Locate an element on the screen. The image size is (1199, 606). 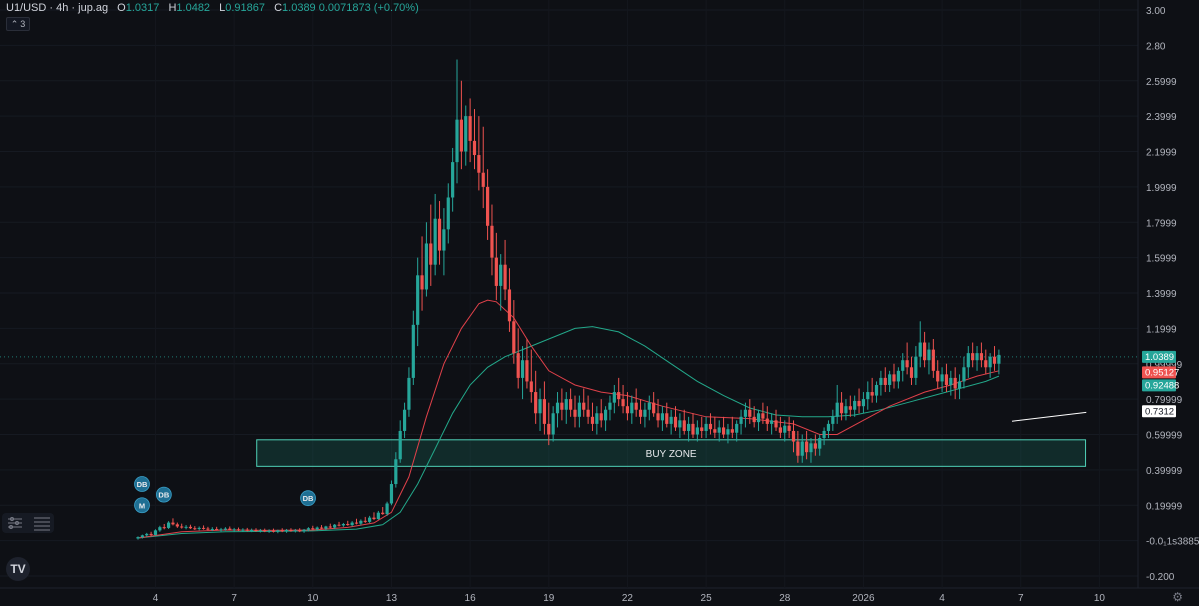
y-tick-label: 1.7999 is located at coordinates (1161, 223).